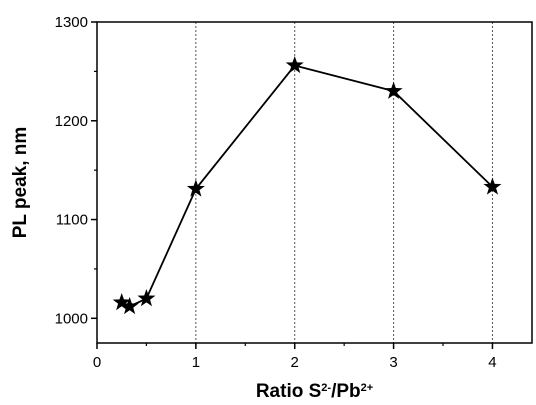  I want to click on y-axis-title: PL peak, nm, so click(20, 183).